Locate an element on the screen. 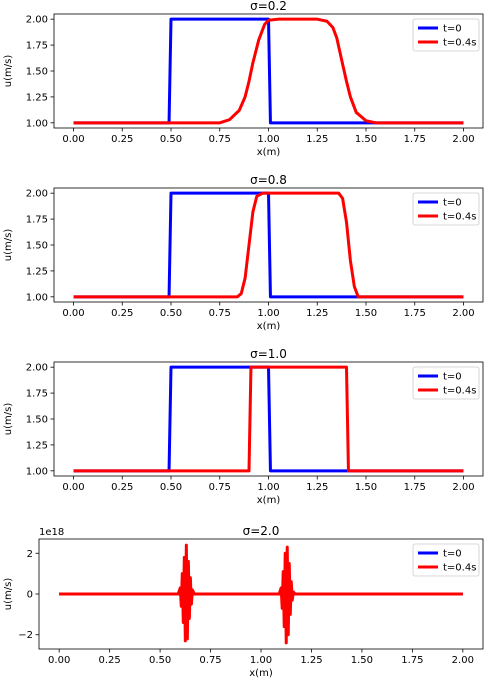 This screenshot has height=685, width=497. chart-title: σ=2.0 is located at coordinates (261, 531).